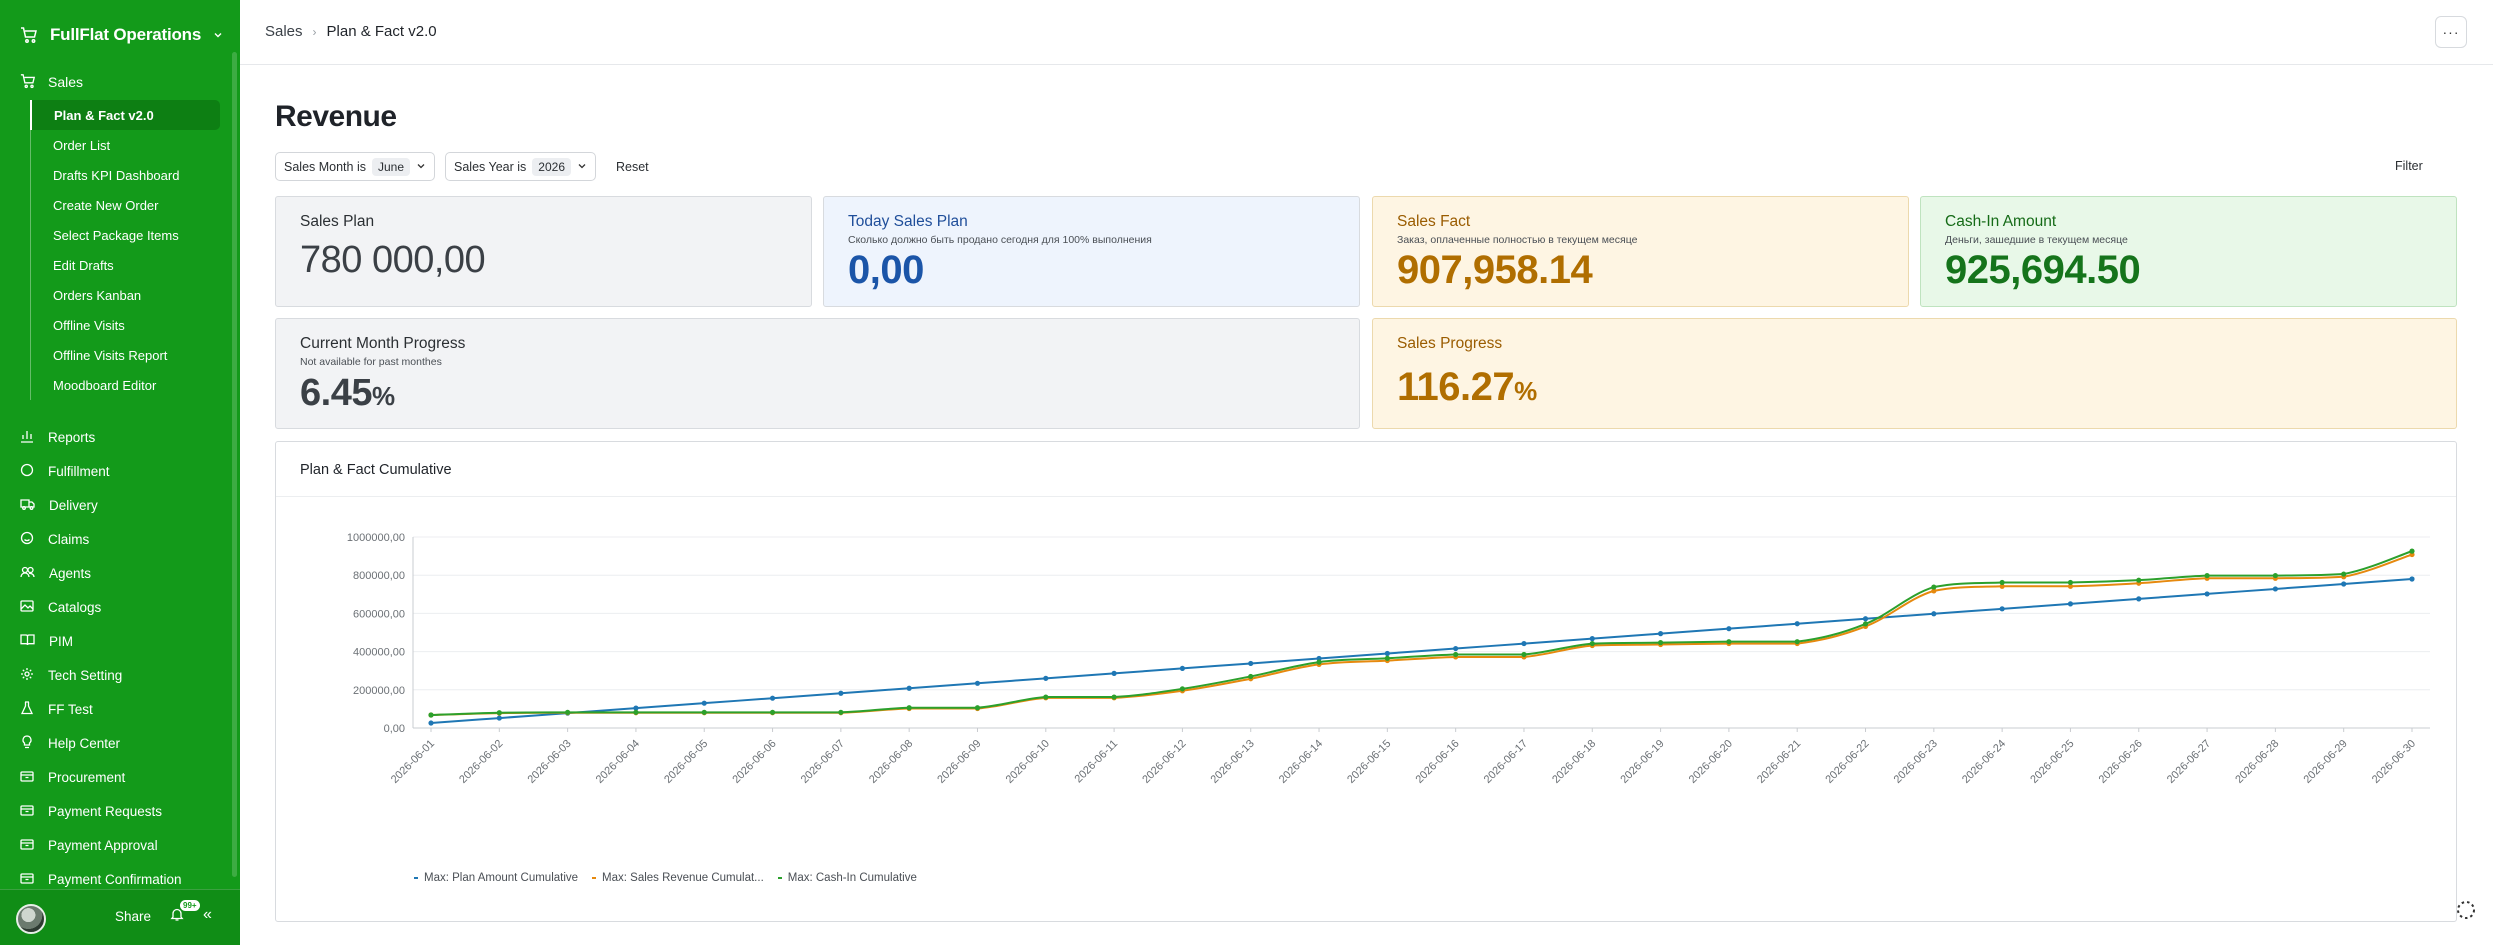 This screenshot has height=945, width=2493. Describe the element at coordinates (207, 914) in the screenshot. I see `collapse-sidebar-icon: «` at that location.